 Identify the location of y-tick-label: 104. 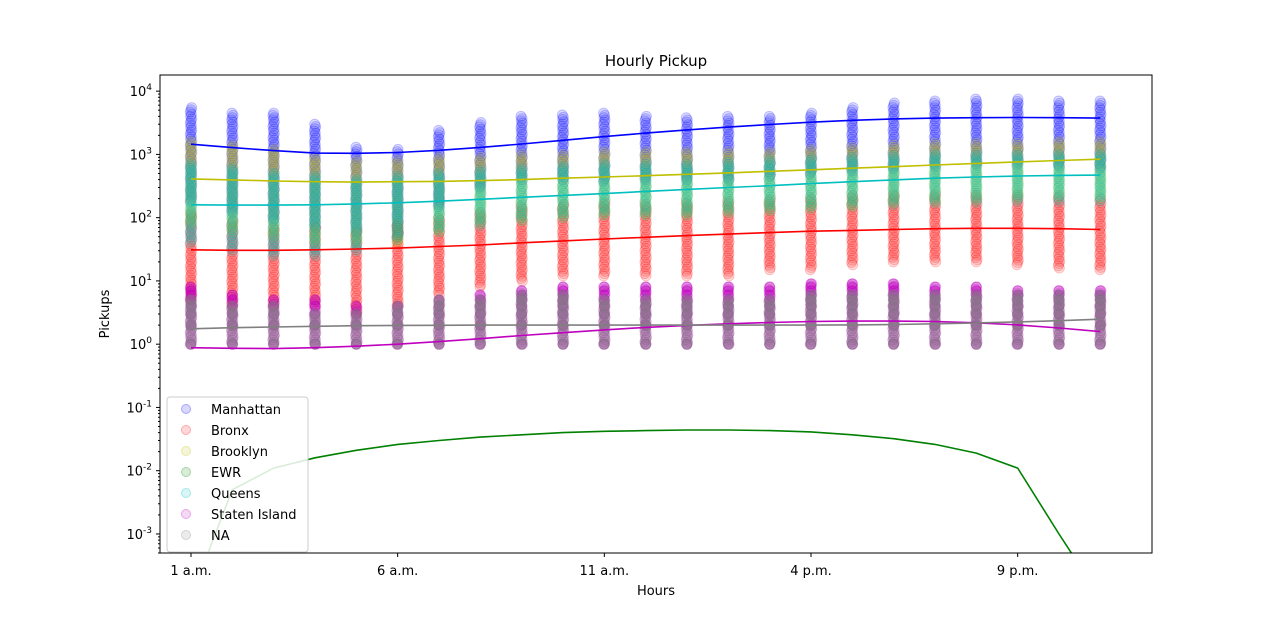
(141, 91).